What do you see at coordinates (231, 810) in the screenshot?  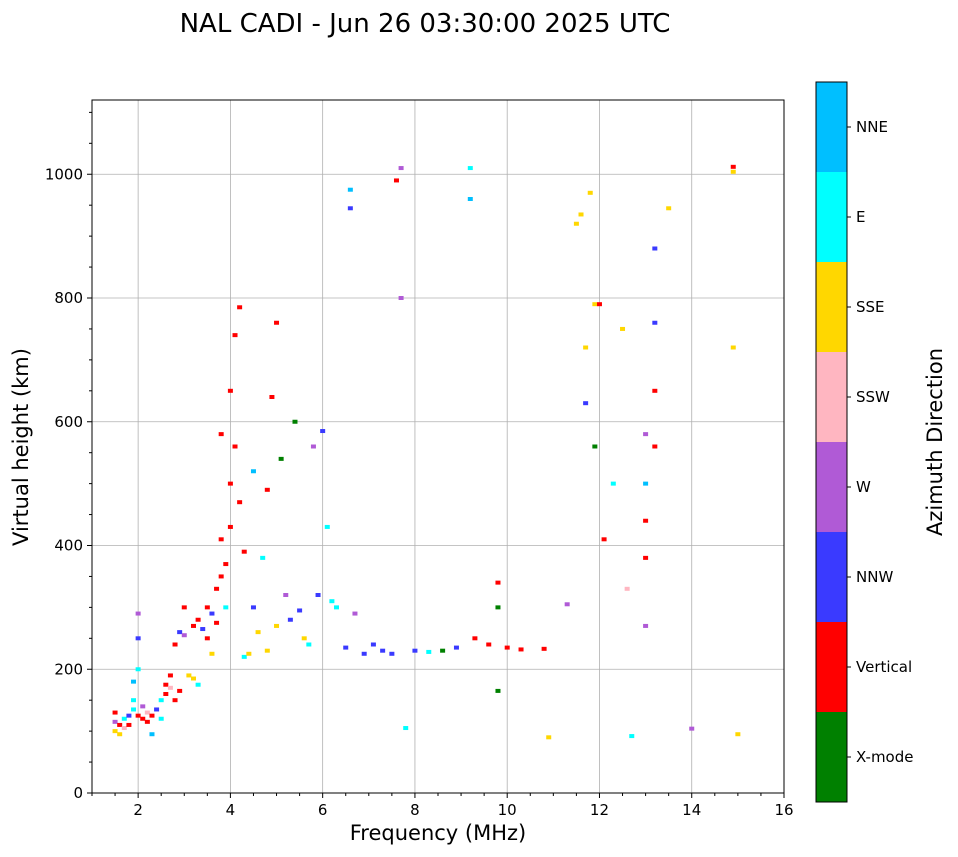 I see `x-tick-label: 4` at bounding box center [231, 810].